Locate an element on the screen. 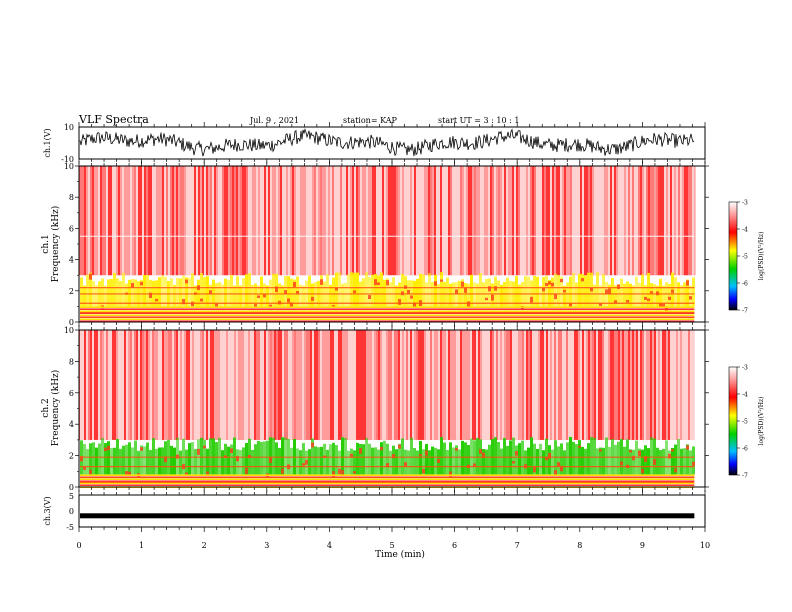 The width and height of the screenshot is (792, 612). time-tick-label: 10 is located at coordinates (705, 545).